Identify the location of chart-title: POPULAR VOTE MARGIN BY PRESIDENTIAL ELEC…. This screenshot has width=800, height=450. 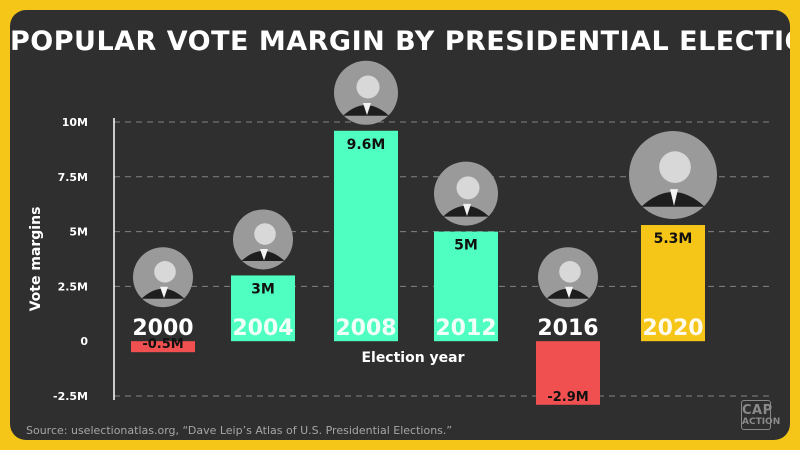
(400, 41).